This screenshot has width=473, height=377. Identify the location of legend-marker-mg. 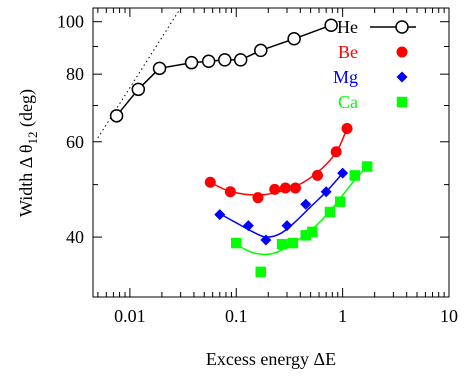
(402, 77).